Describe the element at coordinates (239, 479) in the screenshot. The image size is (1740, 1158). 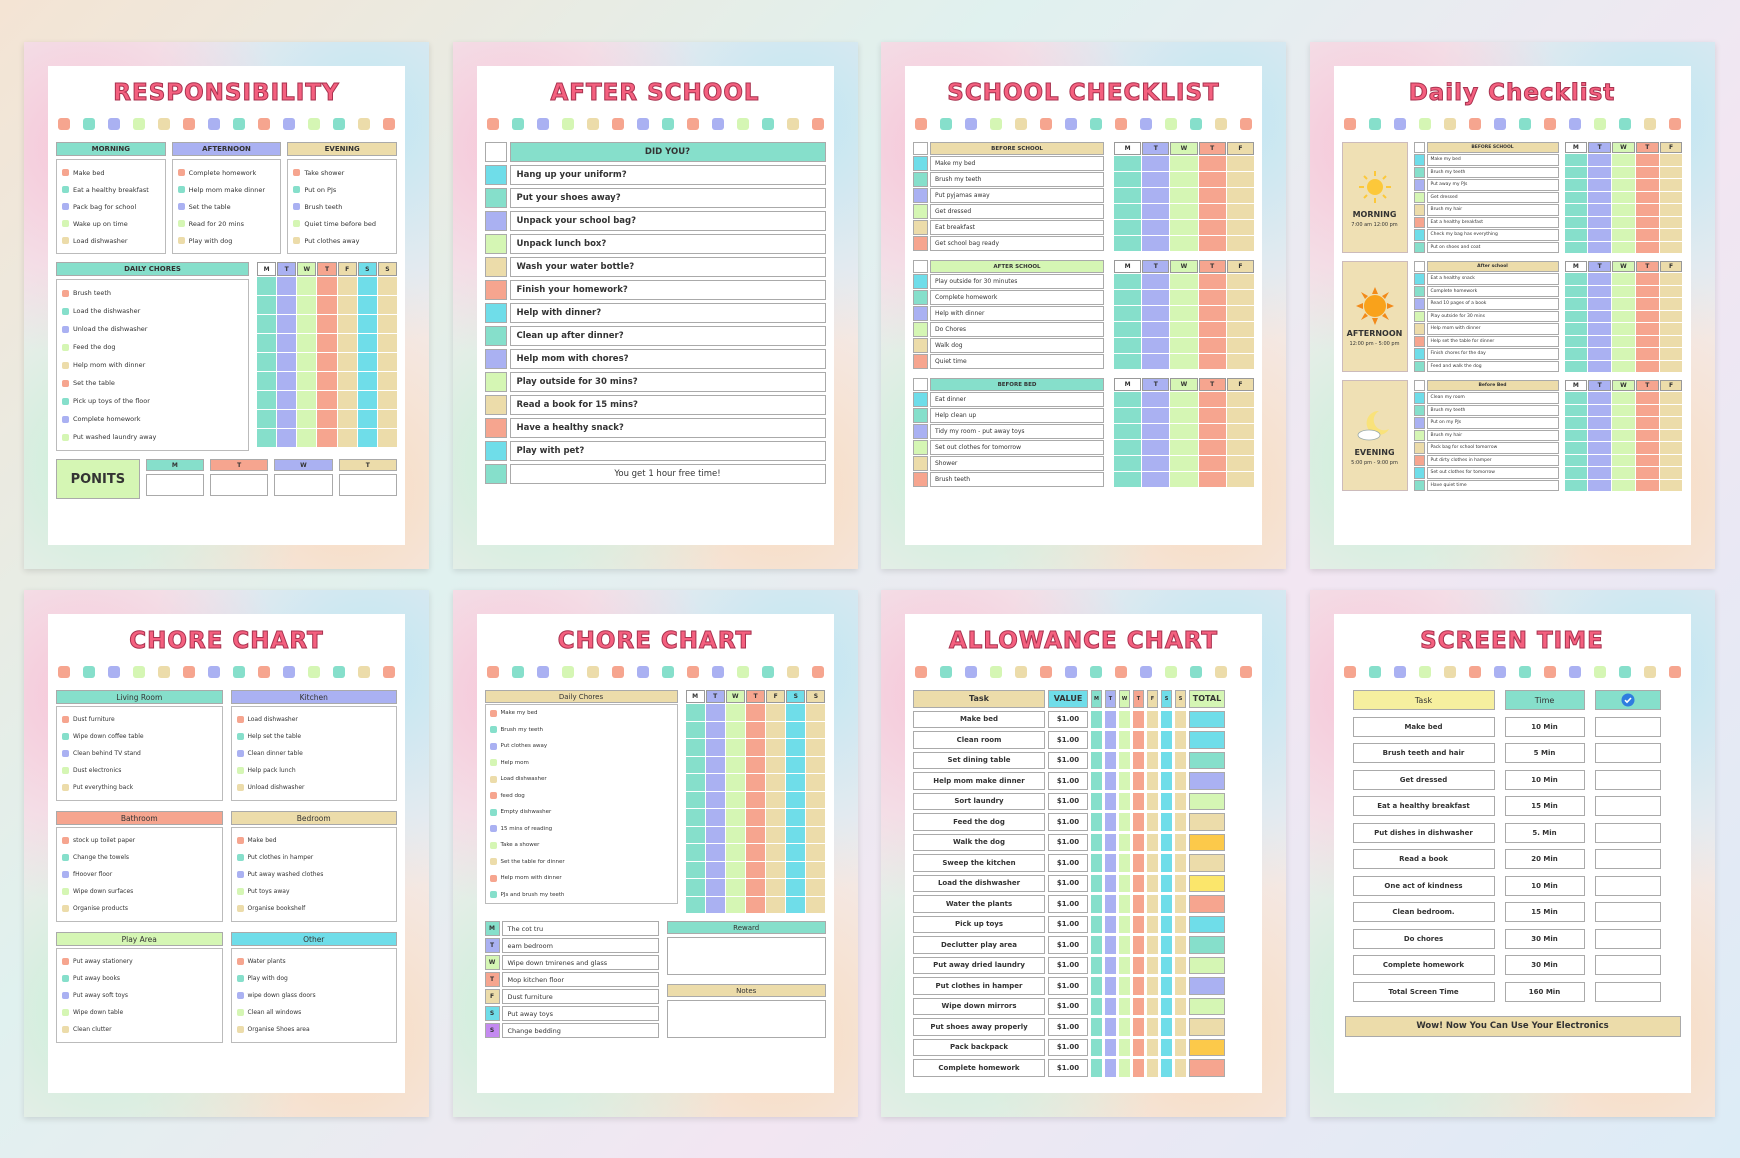
I see `points-day: T` at that location.